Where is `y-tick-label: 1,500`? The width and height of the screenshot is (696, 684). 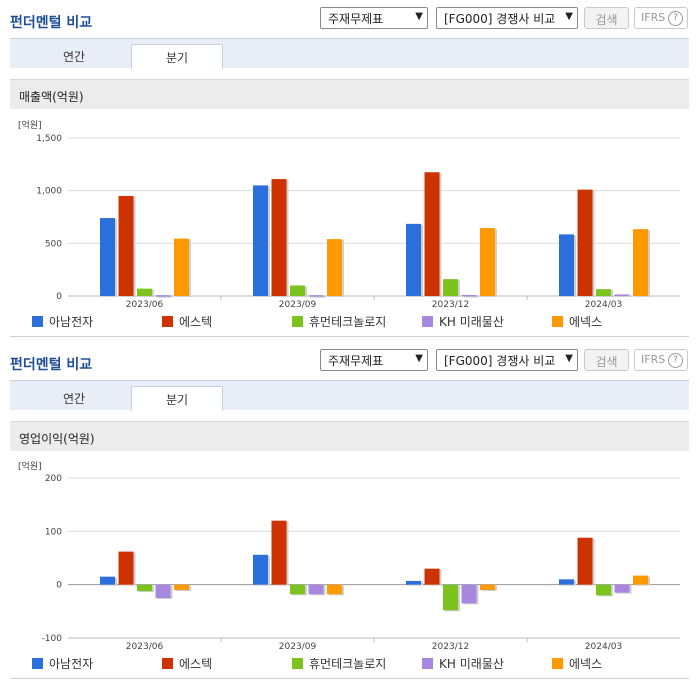
y-tick-label: 1,500 is located at coordinates (49, 139).